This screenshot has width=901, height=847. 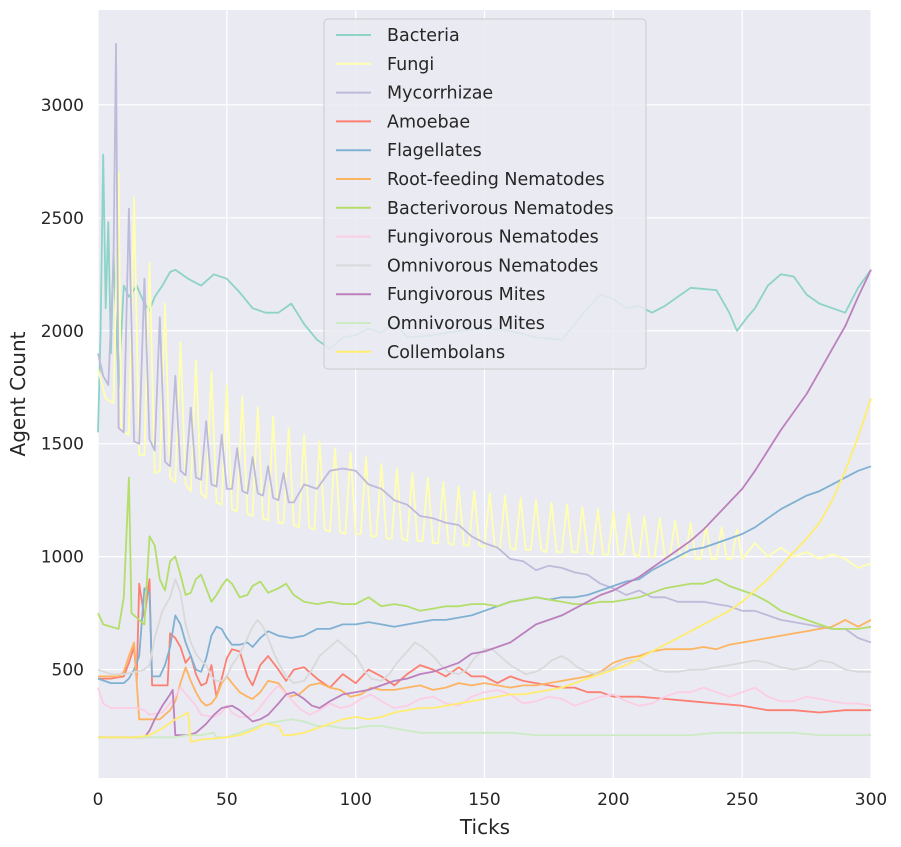 I want to click on x-tick-label: 0, so click(x=98, y=800).